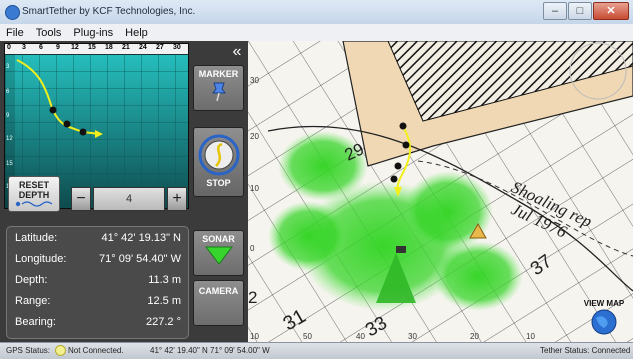 The width and height of the screenshot is (633, 359). I want to click on camera-label: CAMERA, so click(218, 291).